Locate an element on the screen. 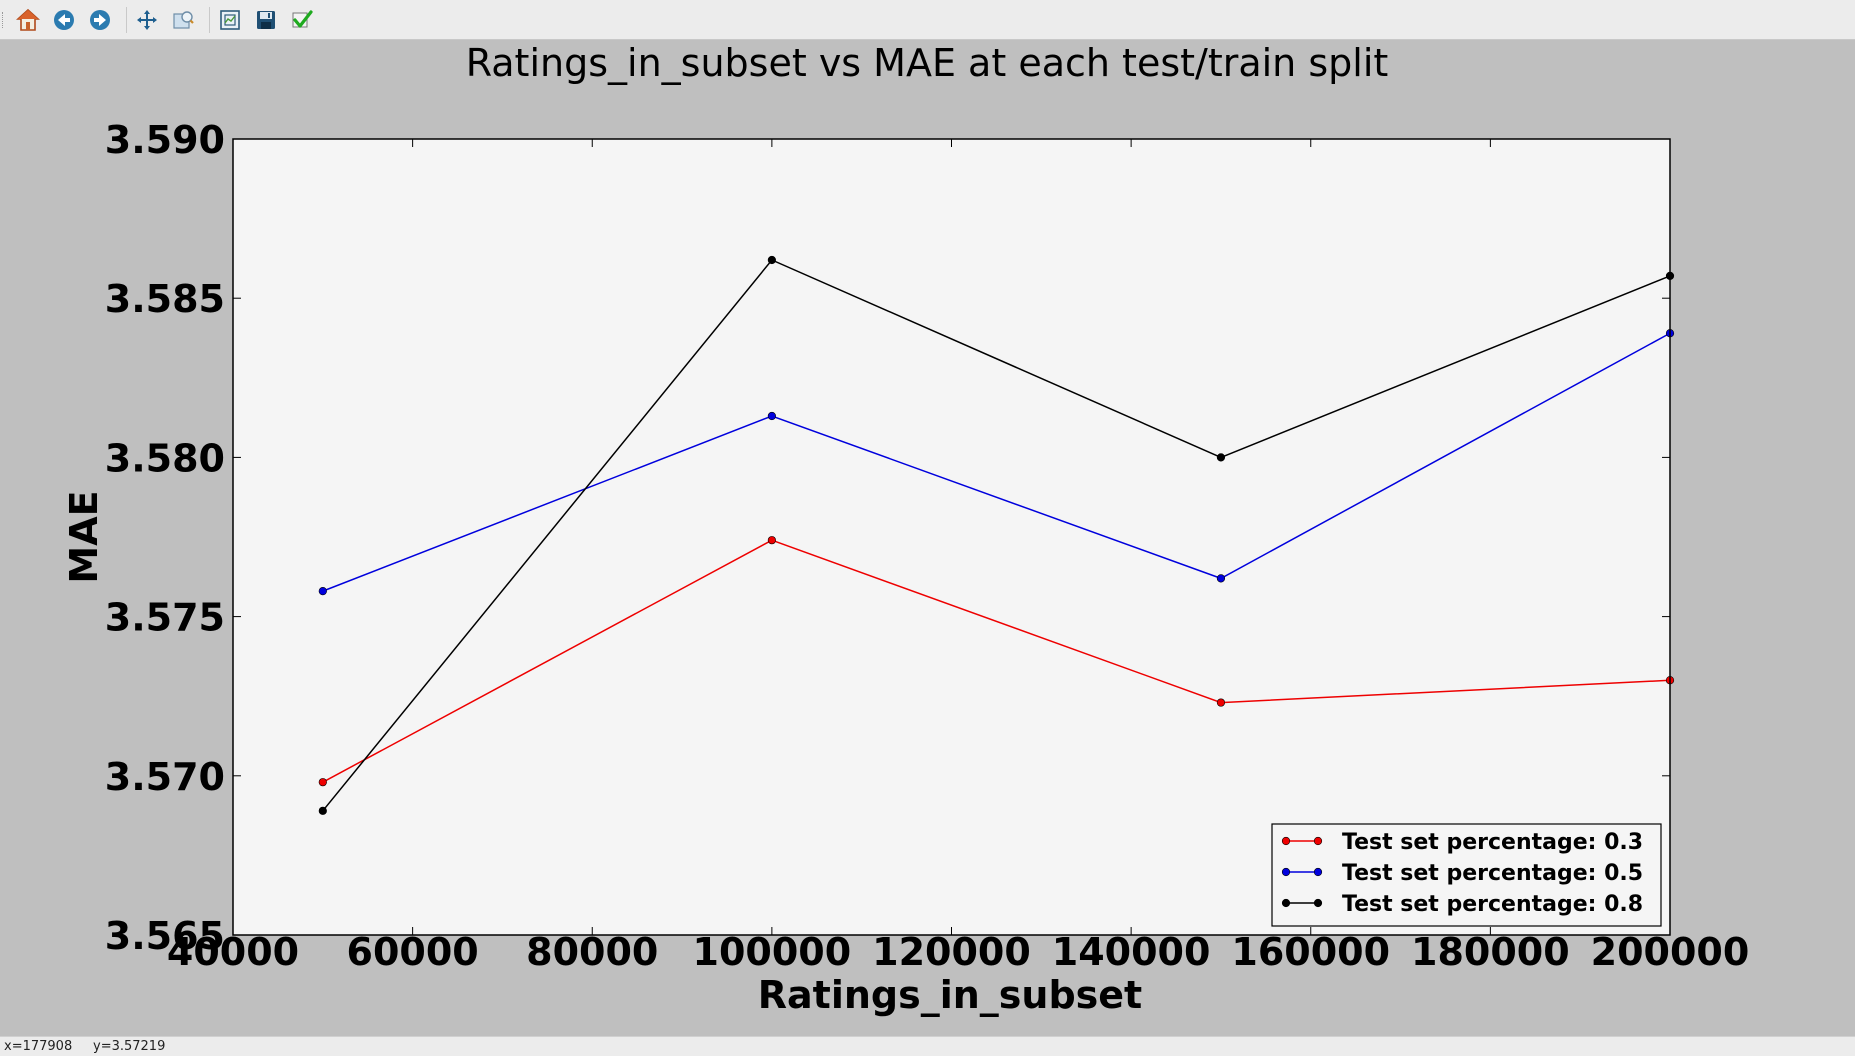 The height and width of the screenshot is (1056, 1855). pan-icon is located at coordinates (147, 20).